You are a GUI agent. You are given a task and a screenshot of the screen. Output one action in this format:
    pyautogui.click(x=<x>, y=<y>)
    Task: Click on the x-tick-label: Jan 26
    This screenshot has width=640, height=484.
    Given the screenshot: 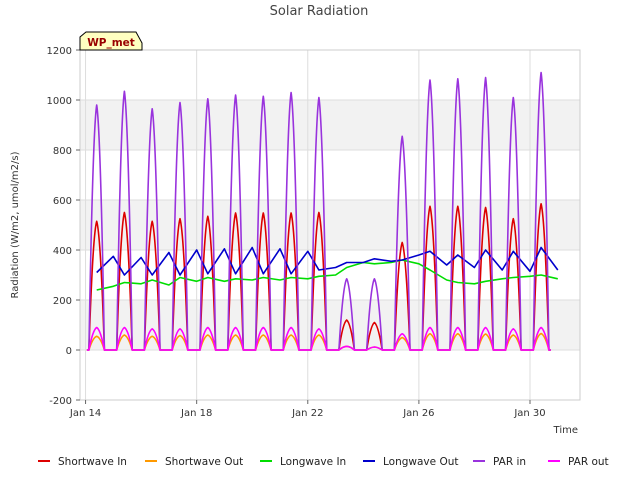 What is the action you would take?
    pyautogui.click(x=418, y=413)
    